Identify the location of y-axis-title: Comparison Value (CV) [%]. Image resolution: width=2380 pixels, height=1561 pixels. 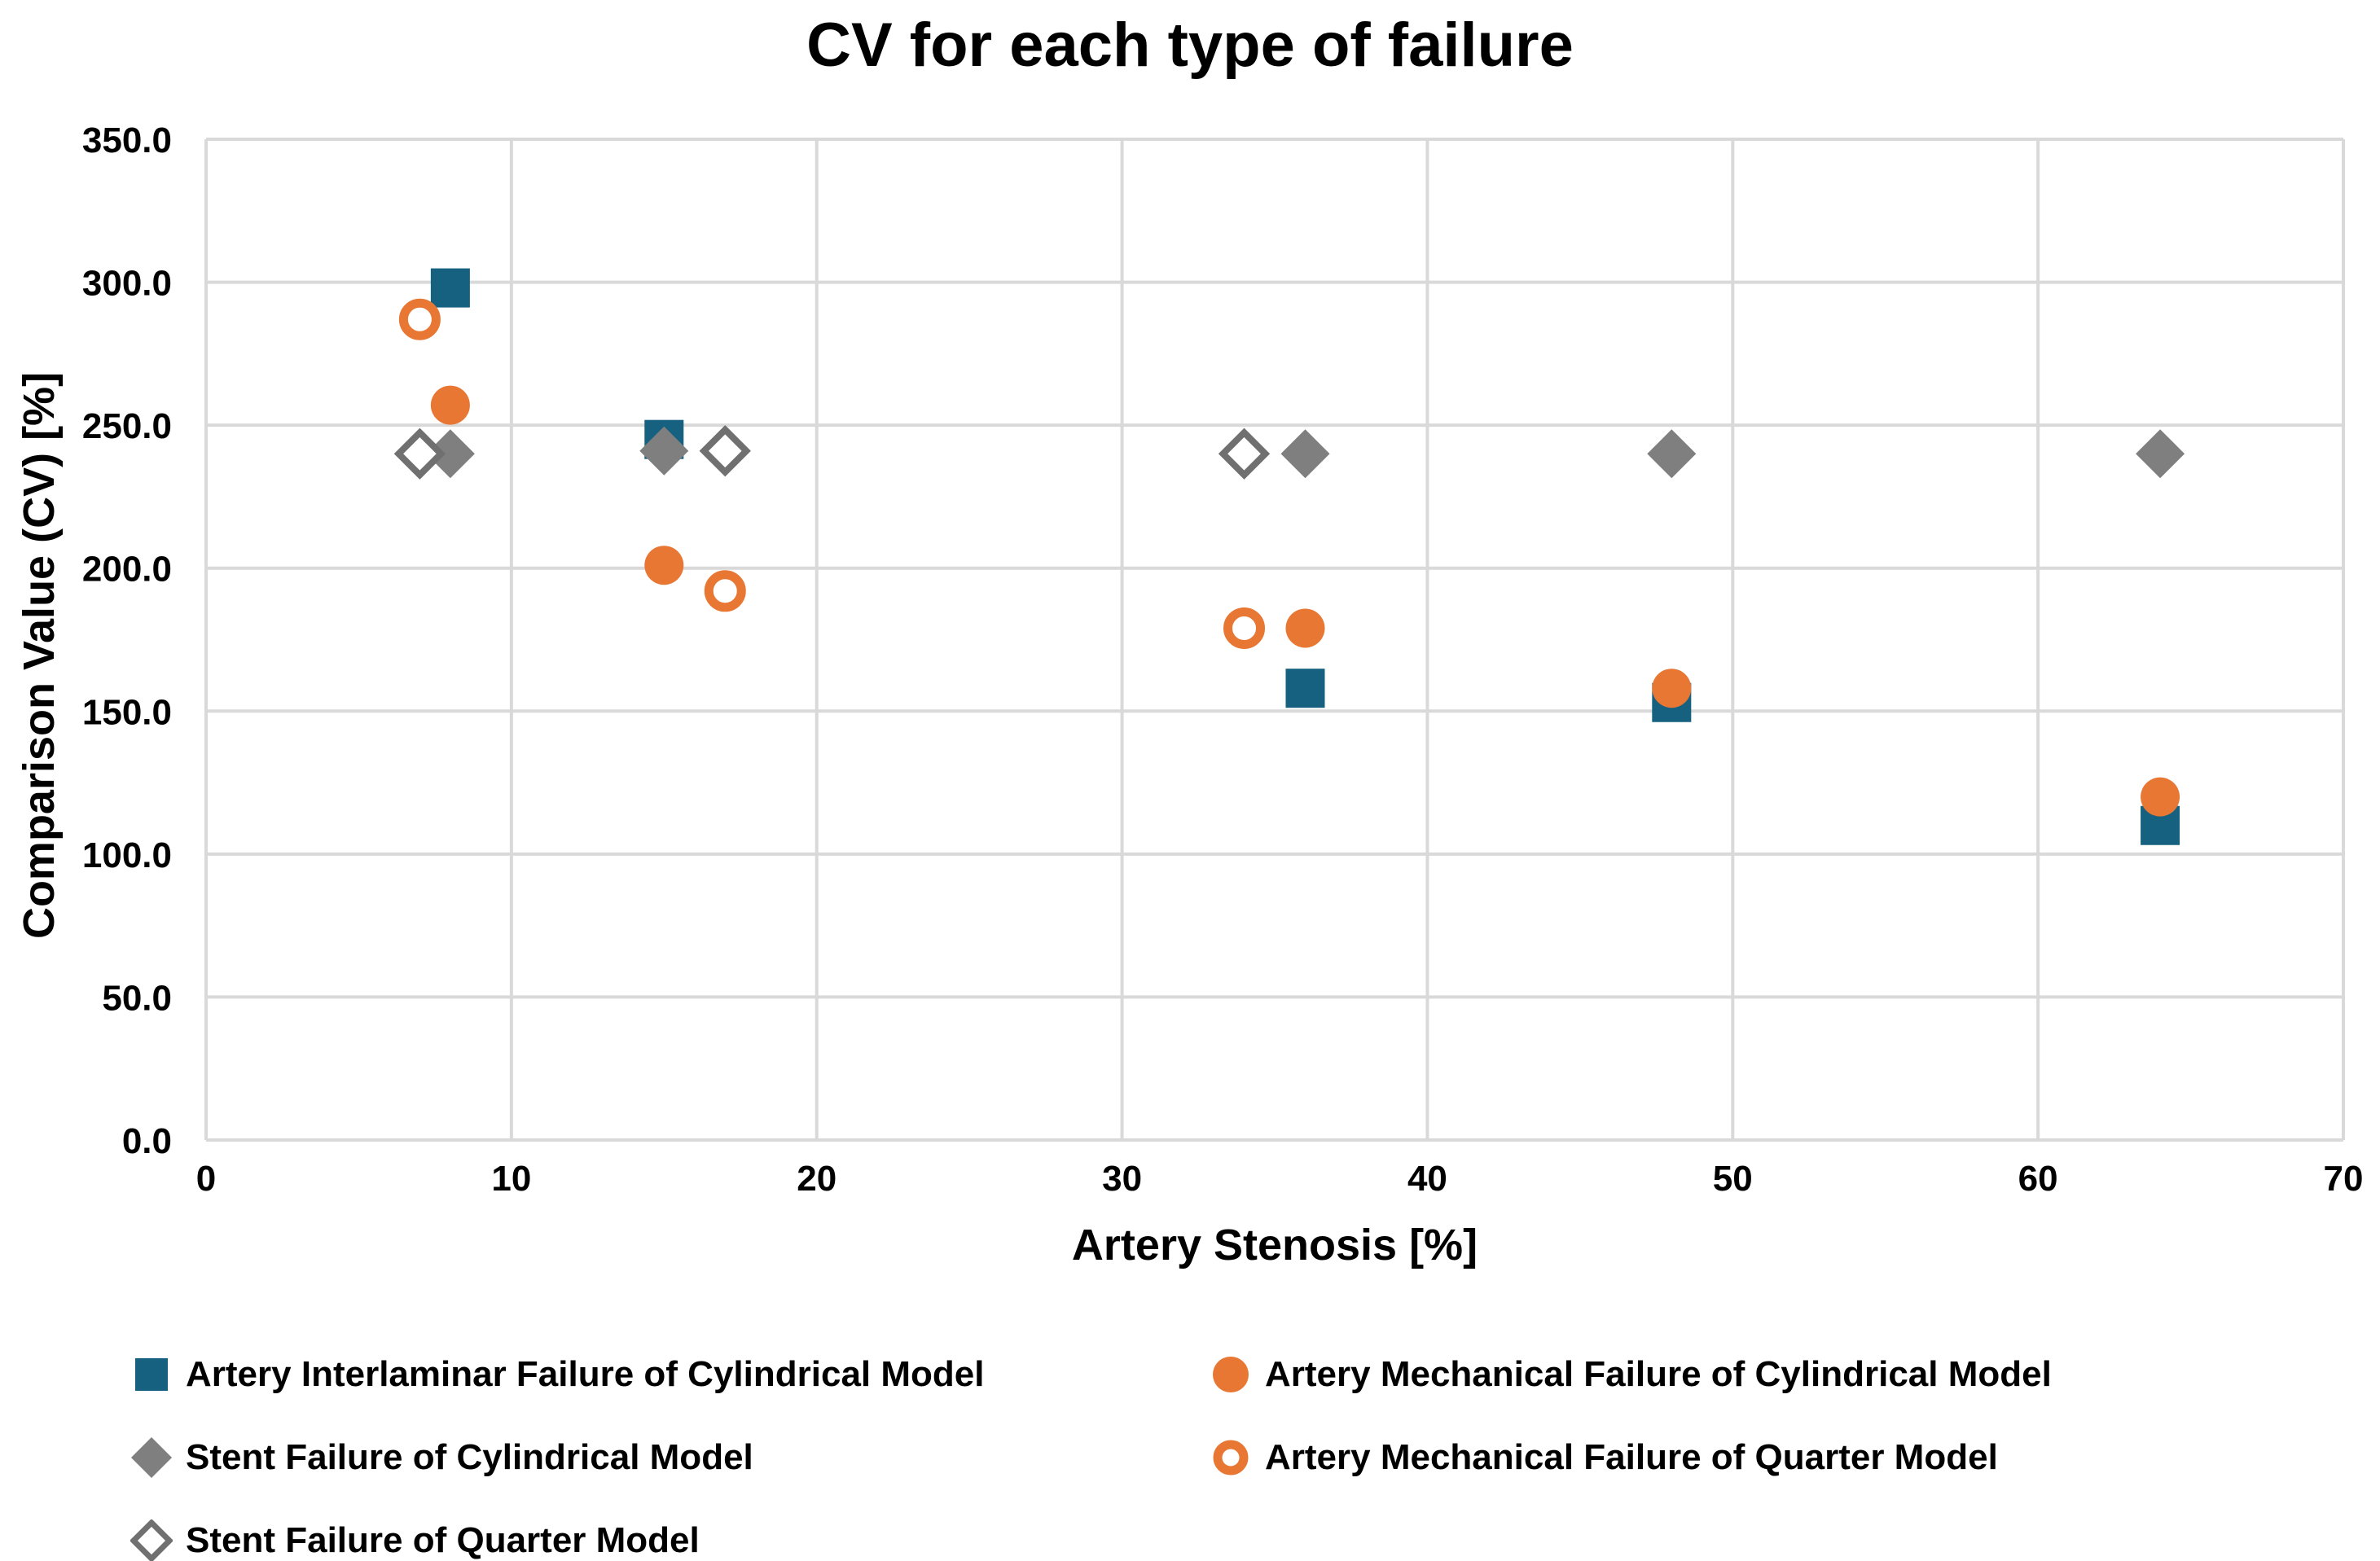
(40, 655).